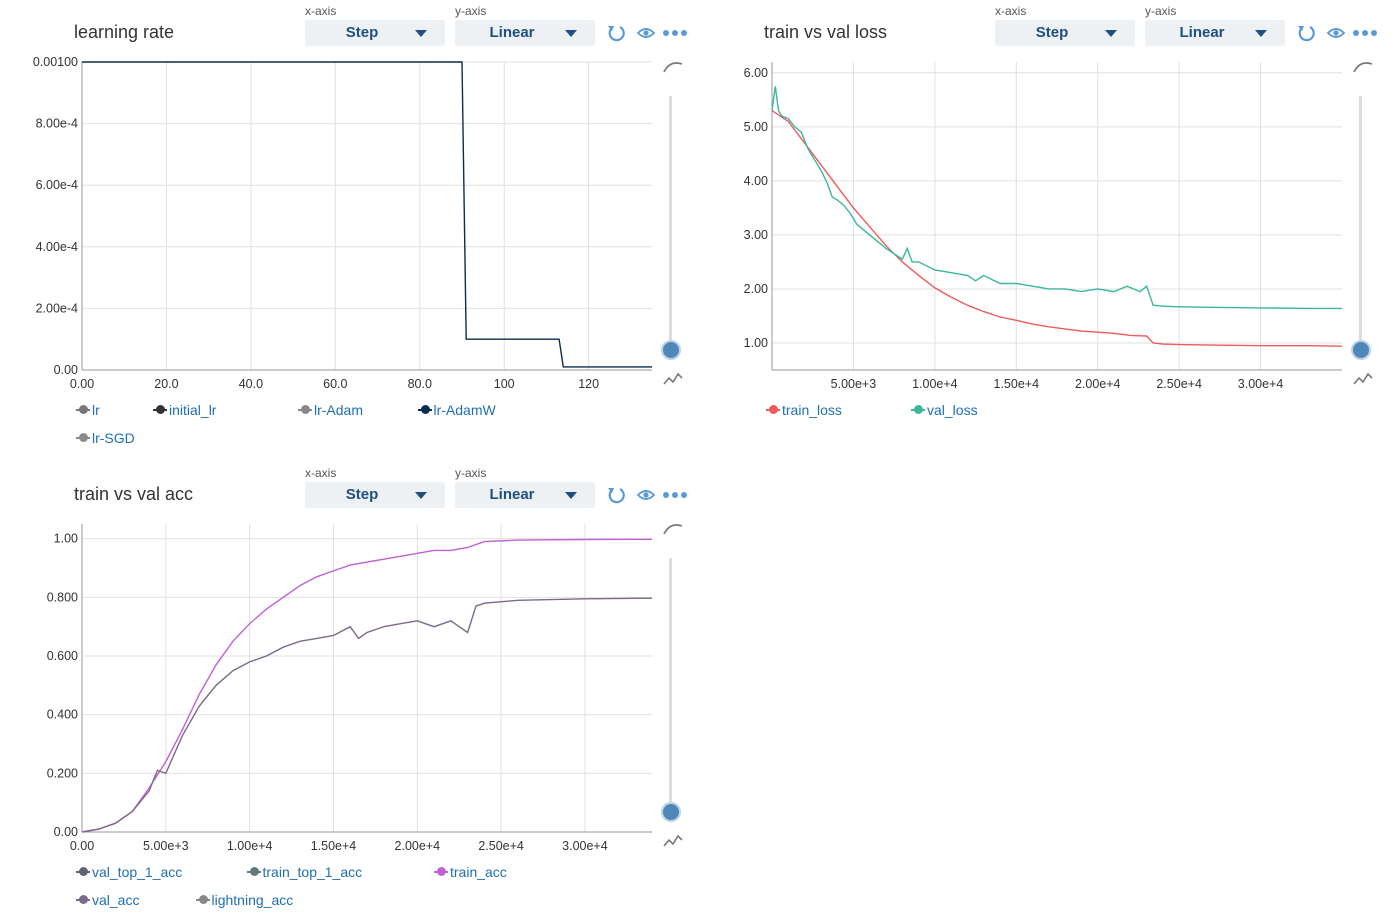  Describe the element at coordinates (944, 410) in the screenshot. I see `legend-item-val_loss: val_loss` at that location.